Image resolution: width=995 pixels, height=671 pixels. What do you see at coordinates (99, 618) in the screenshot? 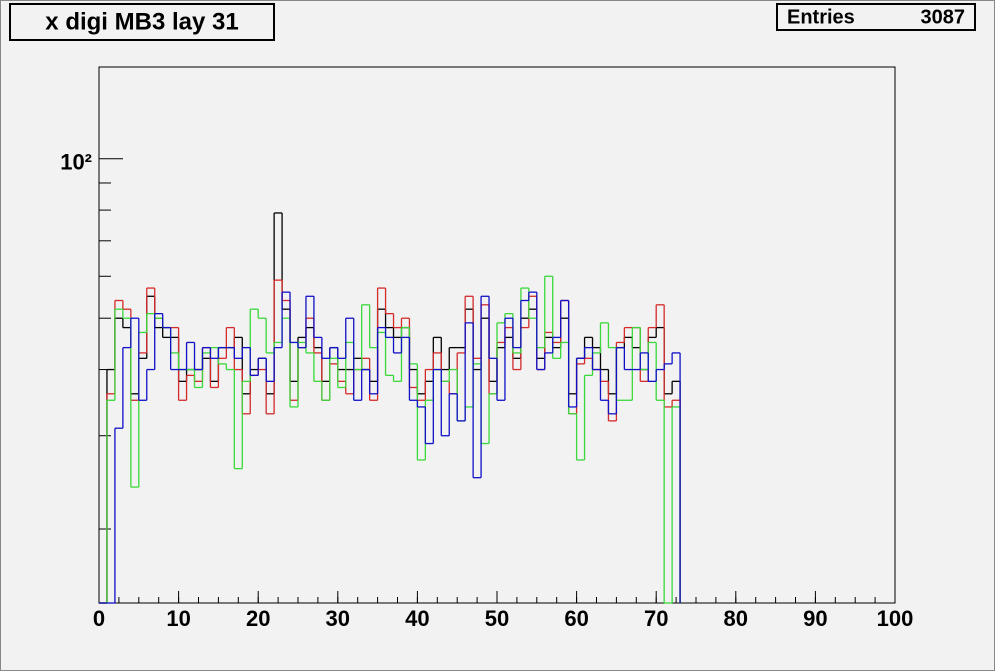
I see `x-tick-label: 0` at bounding box center [99, 618].